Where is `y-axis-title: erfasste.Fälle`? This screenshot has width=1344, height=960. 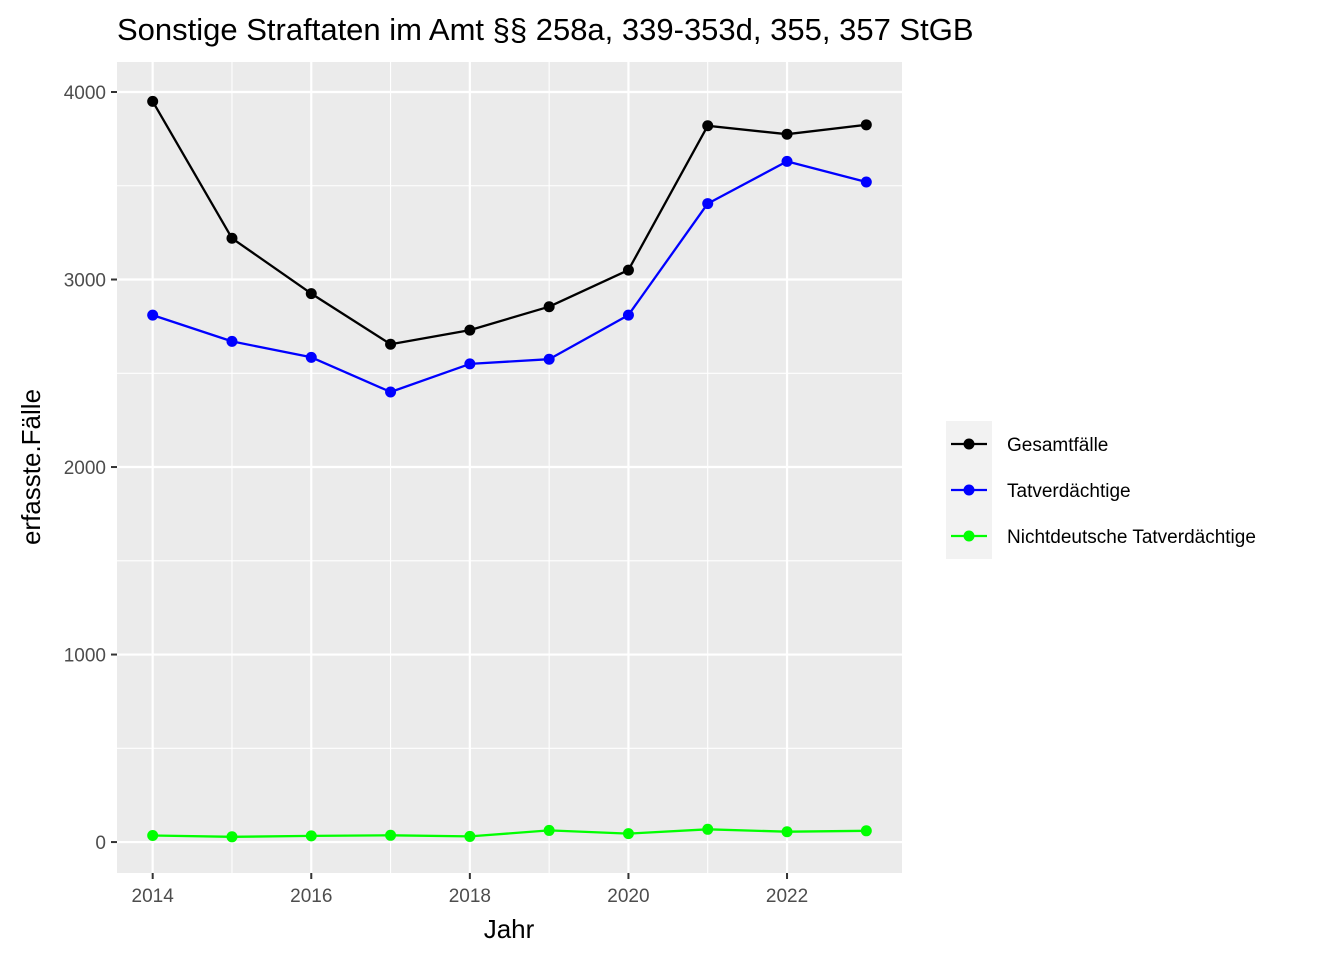
y-axis-title: erfasste.Fälle is located at coordinates (31, 467).